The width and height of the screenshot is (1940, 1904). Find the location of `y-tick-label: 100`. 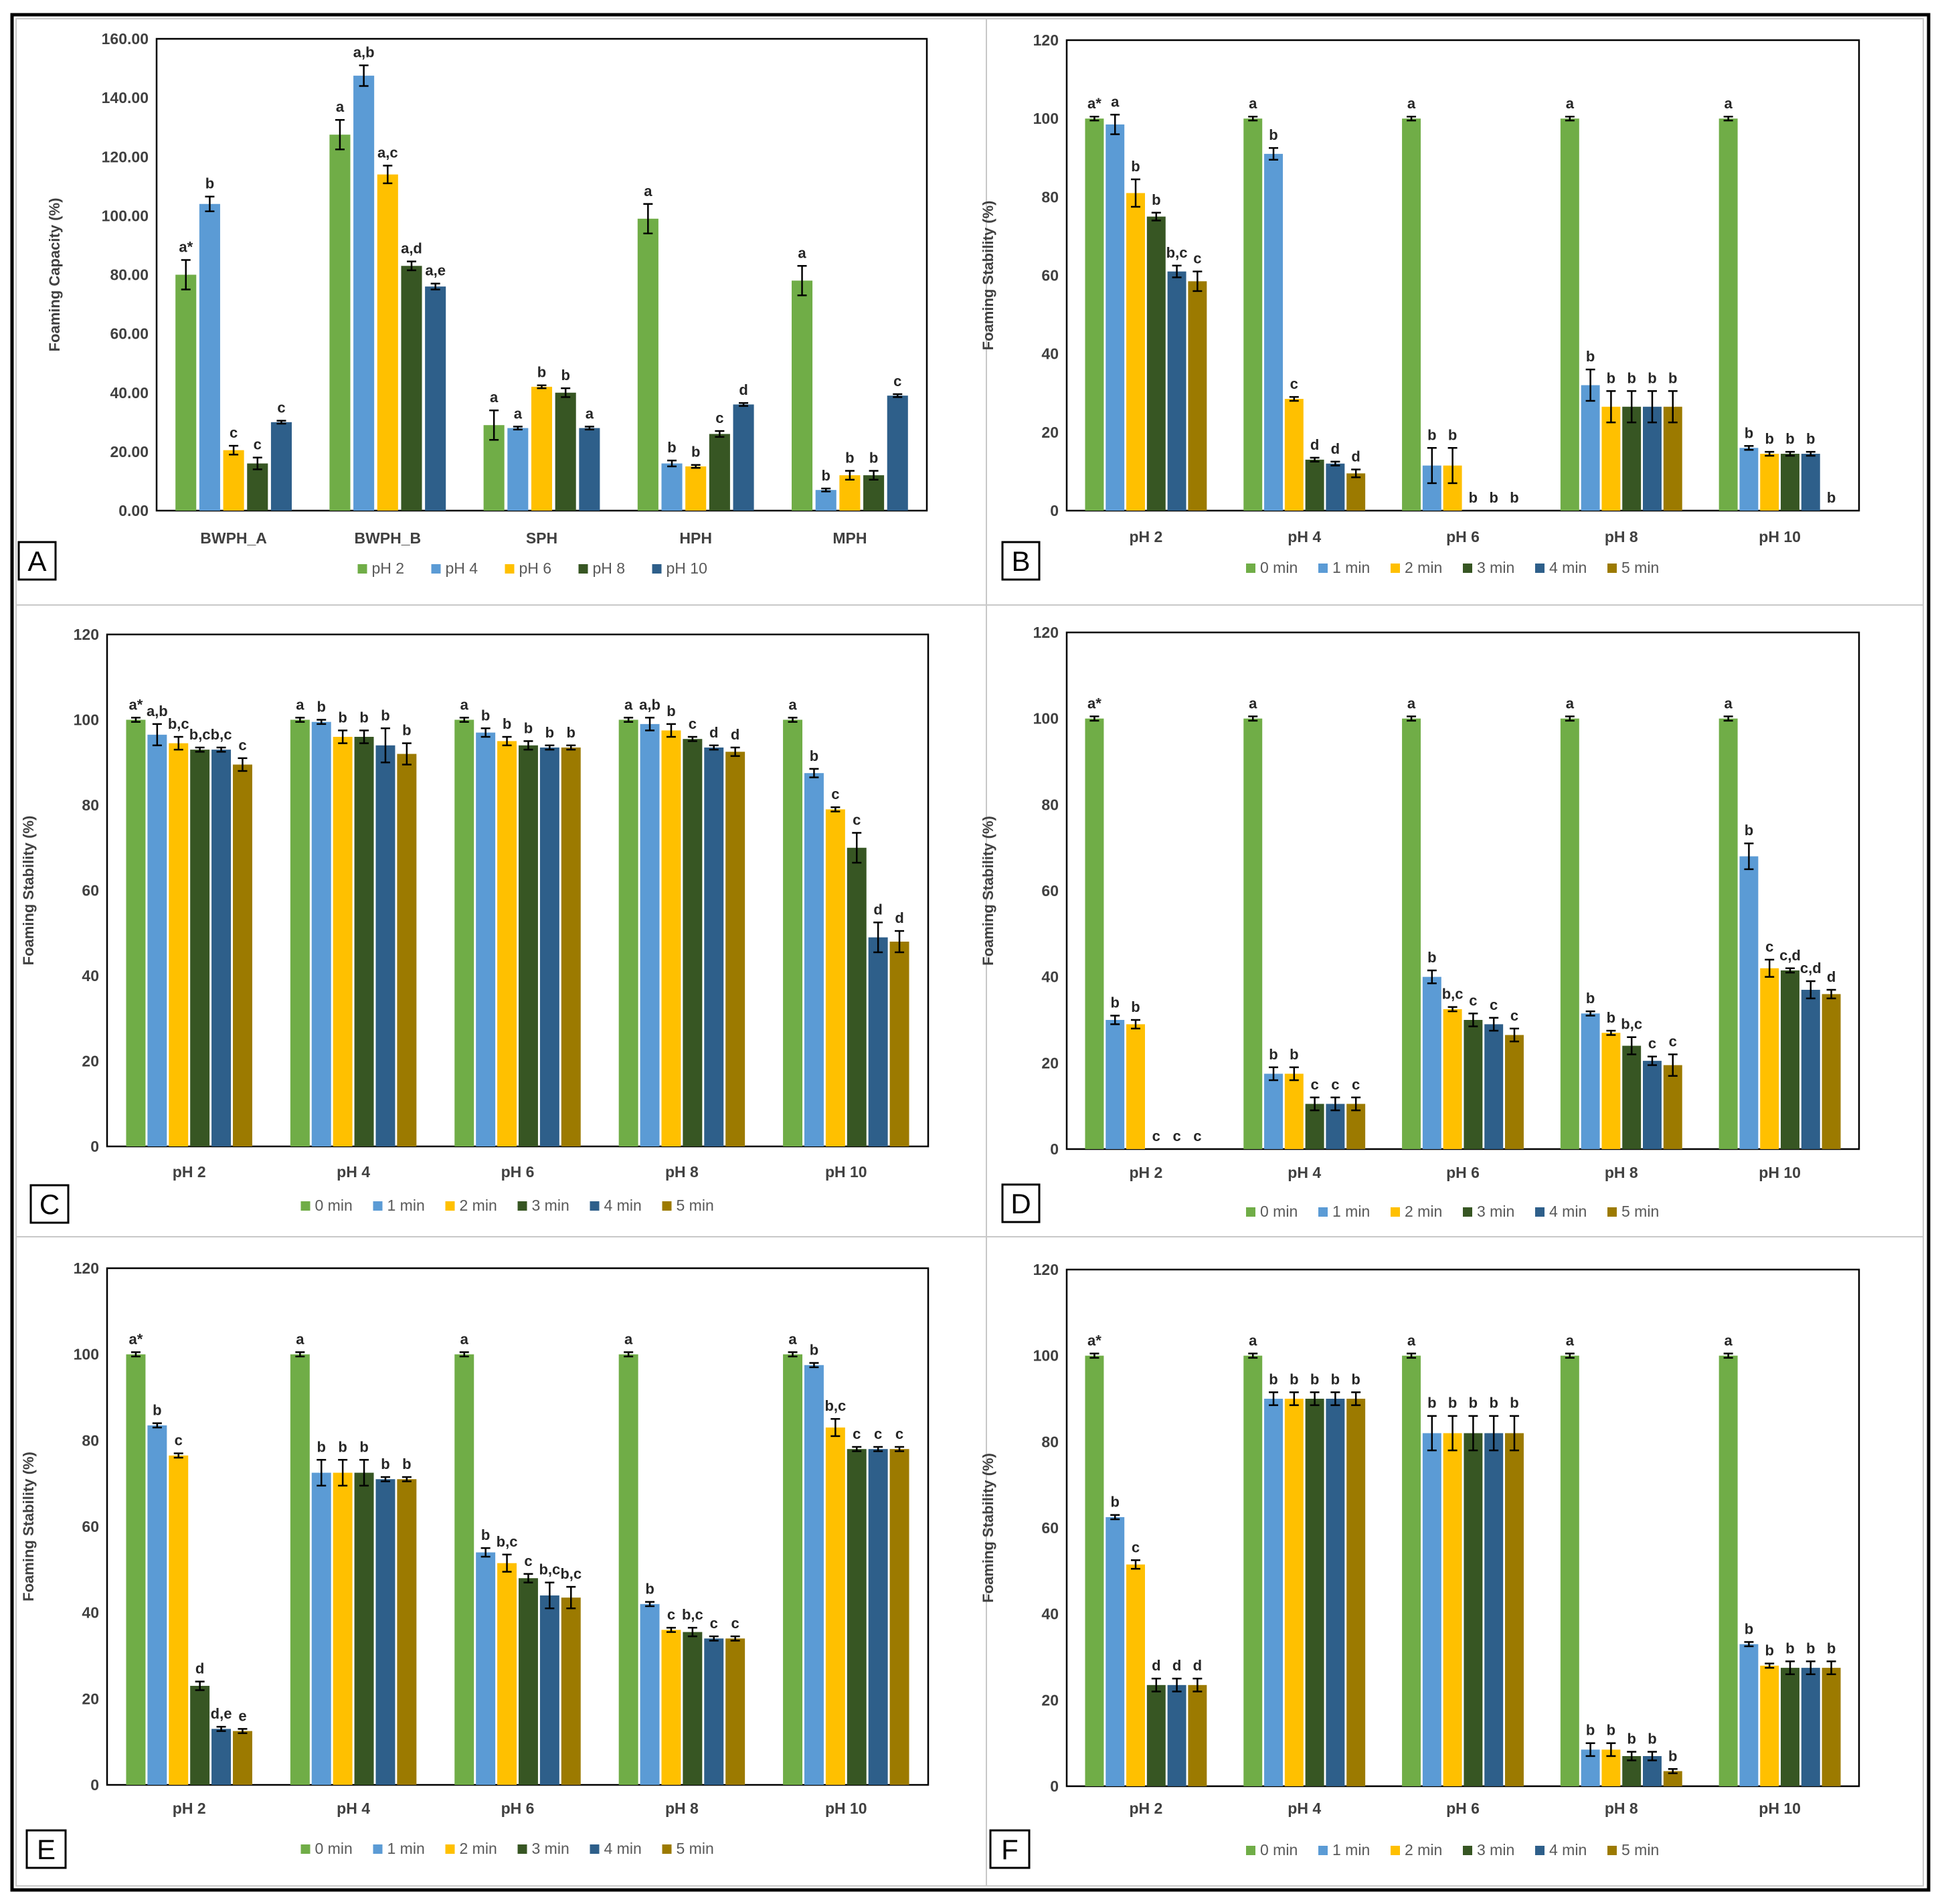

y-tick-label: 100 is located at coordinates (1046, 1356).